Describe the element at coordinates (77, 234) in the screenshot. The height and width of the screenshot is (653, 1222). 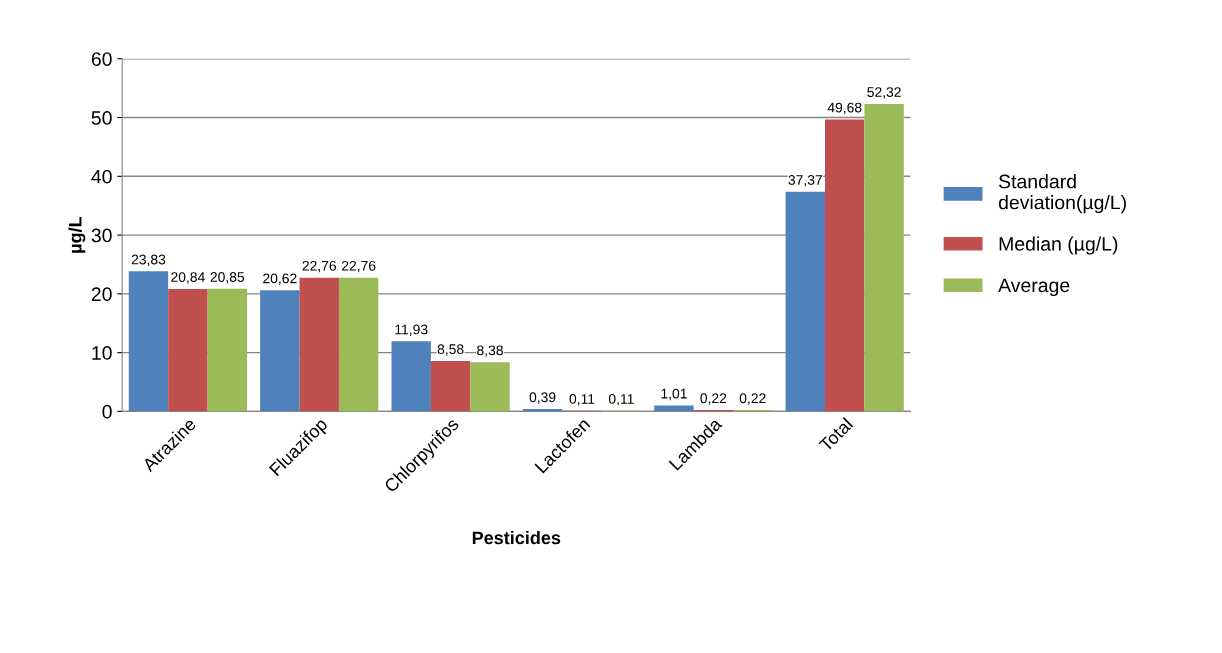
I see `y-axis-title: µg/L` at that location.